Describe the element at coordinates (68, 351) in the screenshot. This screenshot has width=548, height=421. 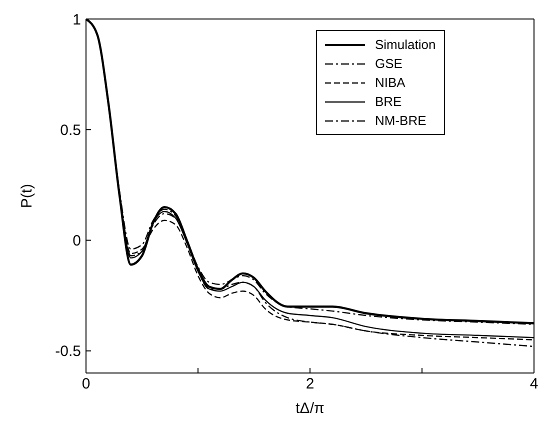
I see `y-tick-label: -0.5` at that location.